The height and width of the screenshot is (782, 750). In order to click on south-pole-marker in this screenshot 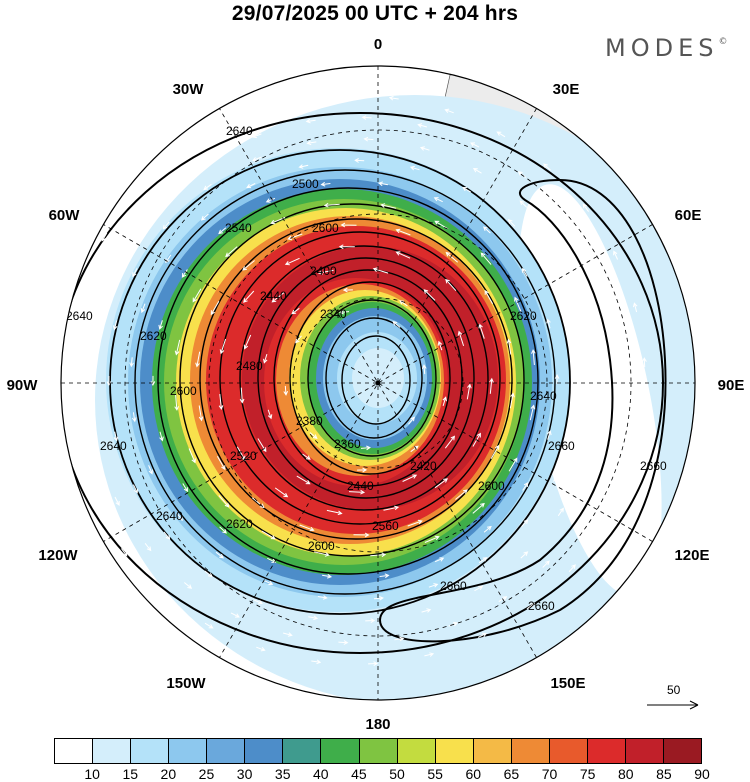, I will do `click(378, 383)`.